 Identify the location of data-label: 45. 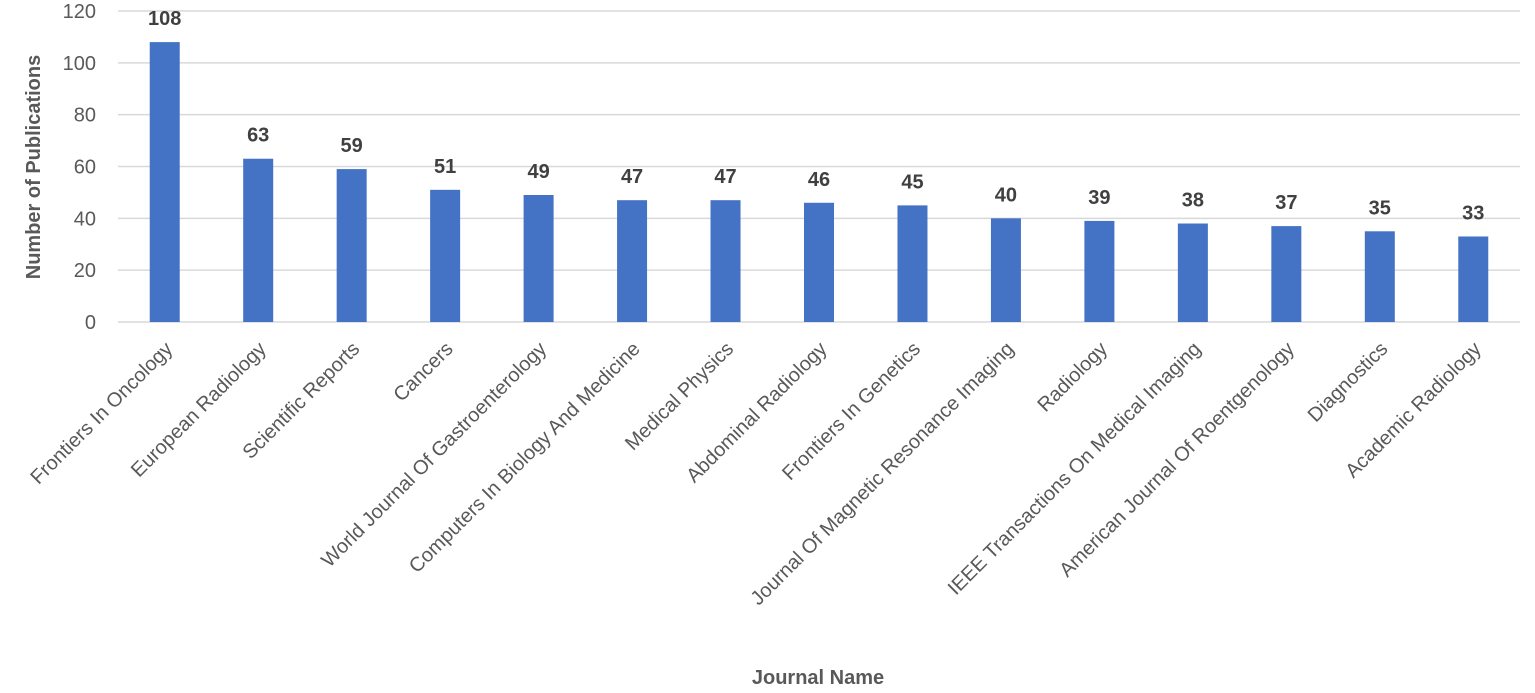
(912, 182).